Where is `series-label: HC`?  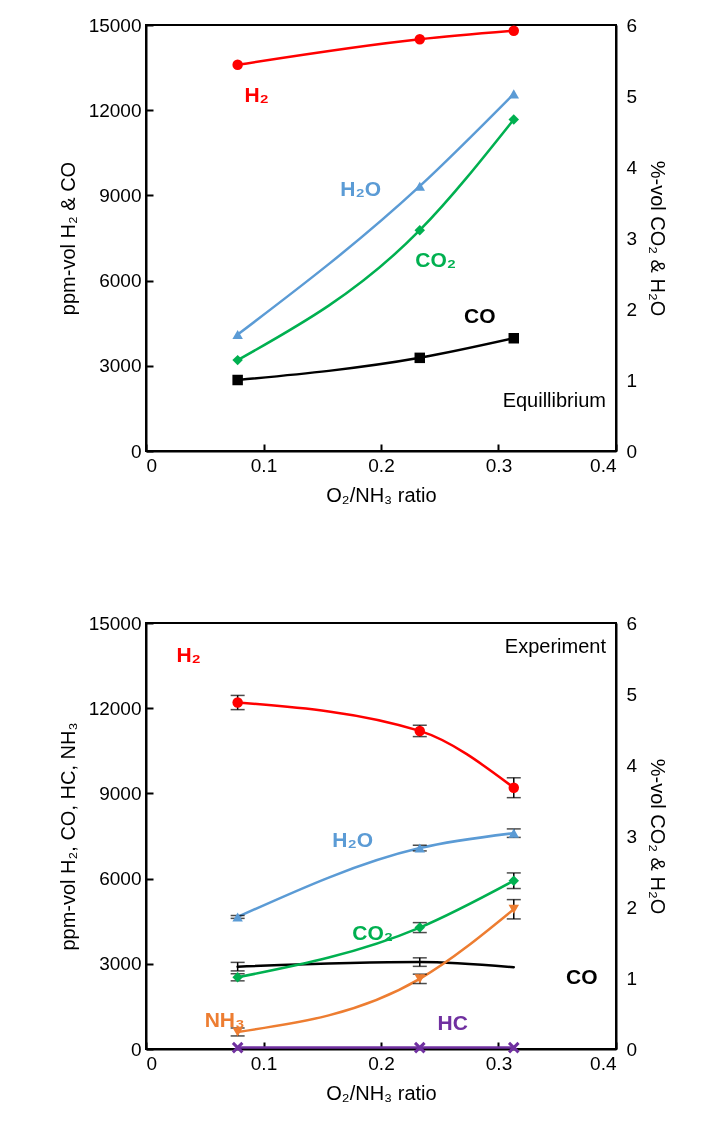
series-label: HC is located at coordinates (452, 1022).